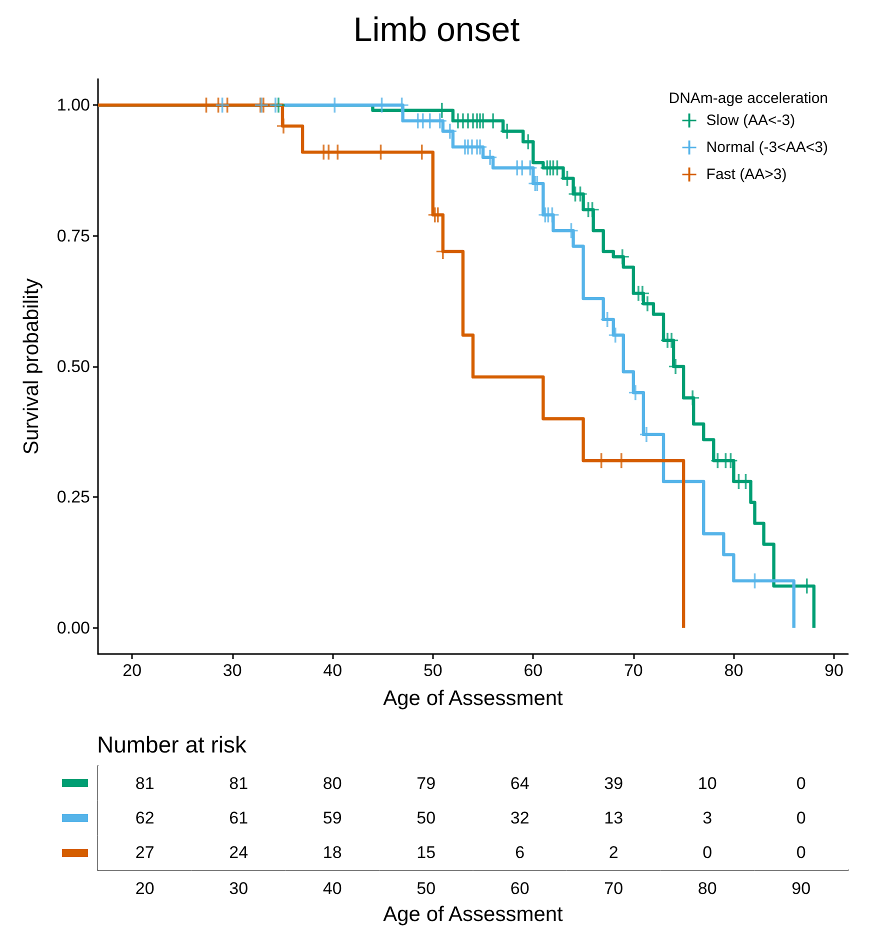  What do you see at coordinates (332, 818) in the screenshot?
I see `data-label: 59` at bounding box center [332, 818].